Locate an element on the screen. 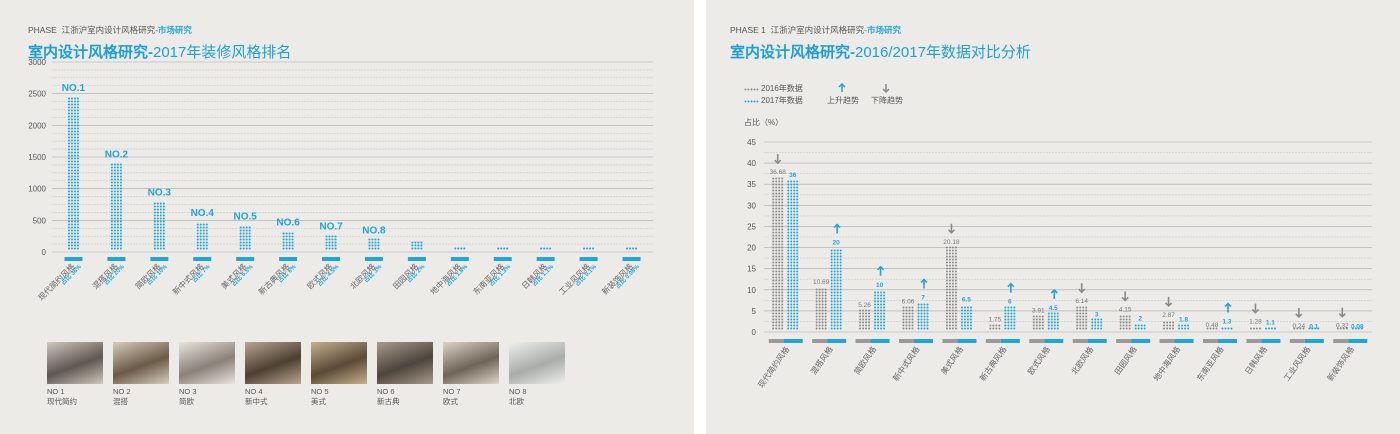  title-bold: 室内设计风格研究- is located at coordinates (792, 52).